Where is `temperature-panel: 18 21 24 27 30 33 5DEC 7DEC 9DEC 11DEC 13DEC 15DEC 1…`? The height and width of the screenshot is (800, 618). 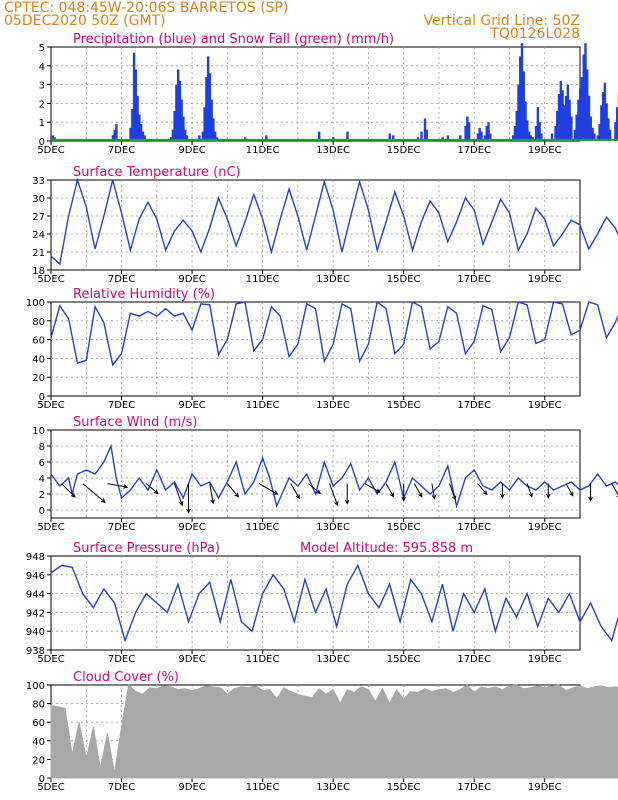 temperature-panel: 18 21 24 27 30 33 5DEC 7DEC 9DEC 11DEC 13DEC 15DEC 1… is located at coordinates (325, 225).